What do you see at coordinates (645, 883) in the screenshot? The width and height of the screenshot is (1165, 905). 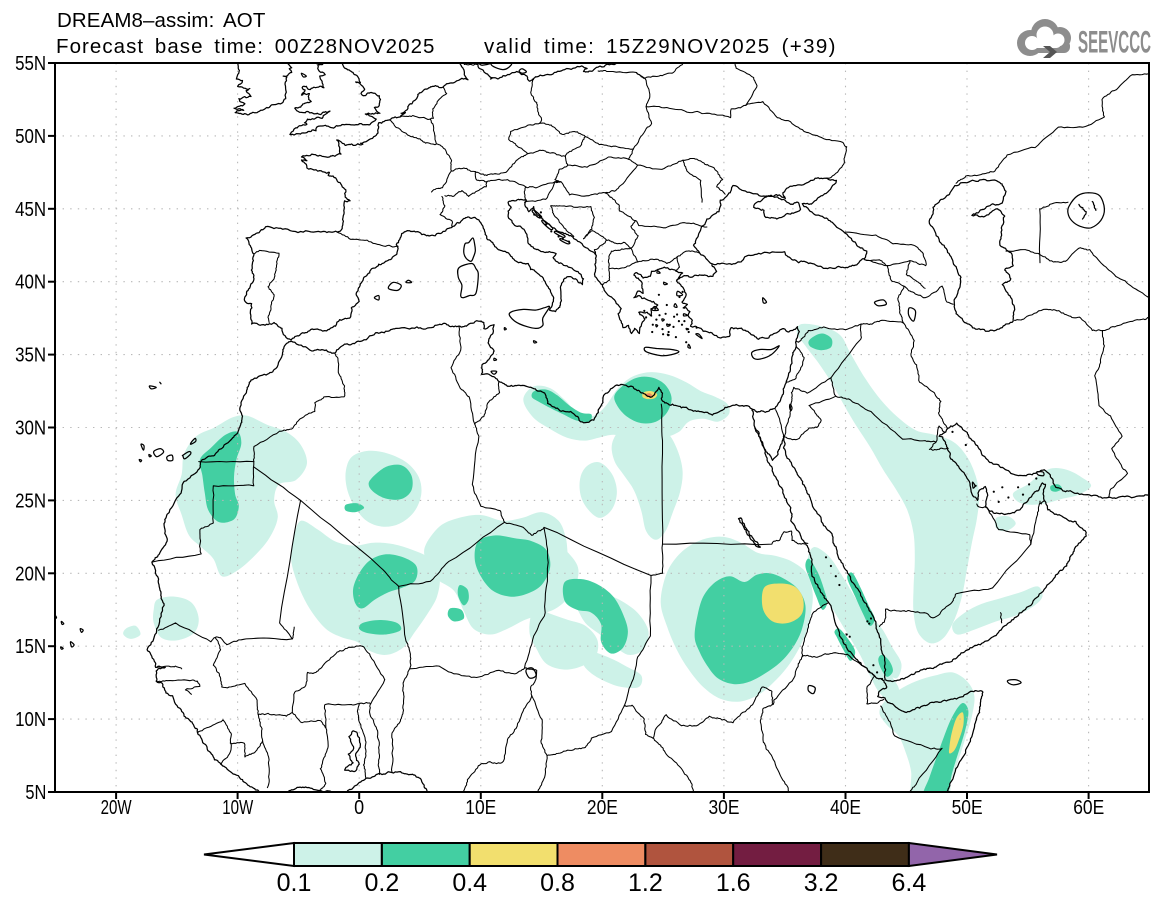 I see `svg-text: 1.2` at bounding box center [645, 883].